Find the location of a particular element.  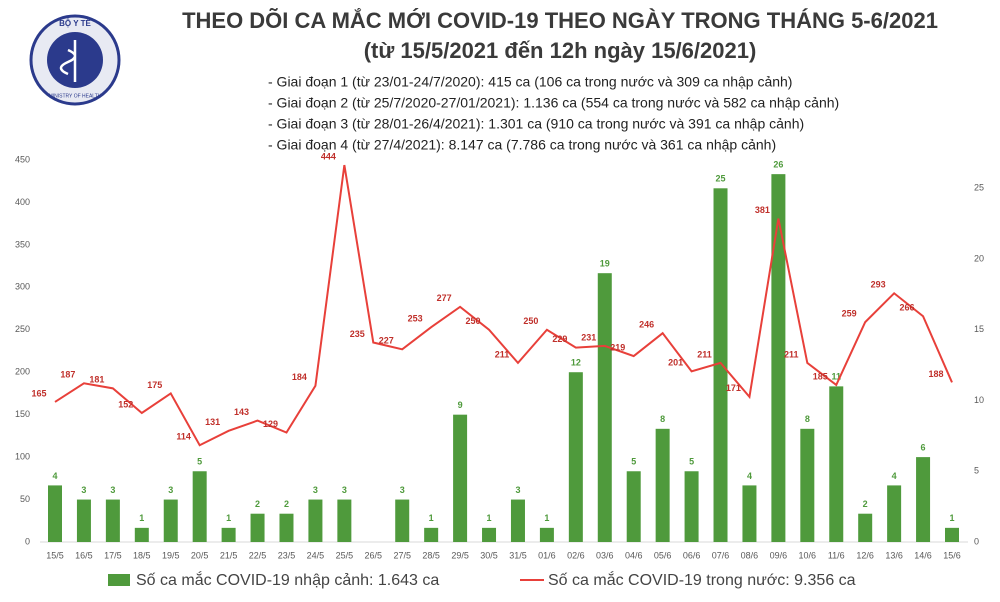

bar-label: 19 is located at coordinates (605, 264).